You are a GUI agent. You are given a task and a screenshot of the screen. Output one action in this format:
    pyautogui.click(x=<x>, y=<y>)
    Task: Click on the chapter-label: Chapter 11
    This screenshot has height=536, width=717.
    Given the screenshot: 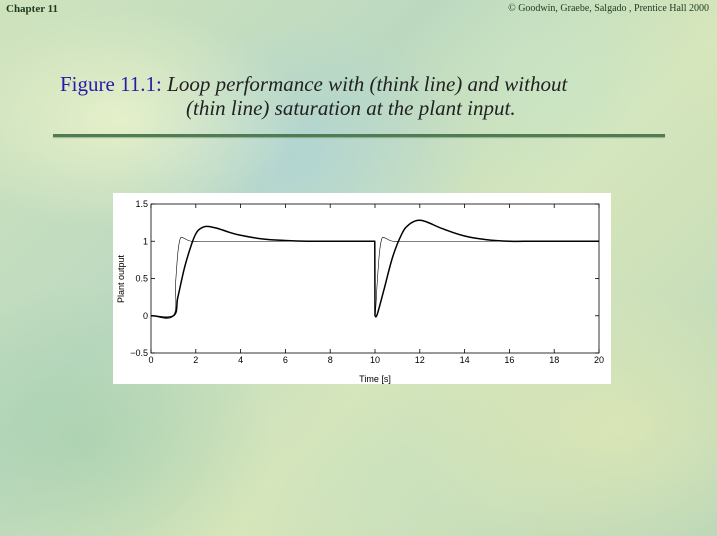 What is the action you would take?
    pyautogui.click(x=32, y=9)
    